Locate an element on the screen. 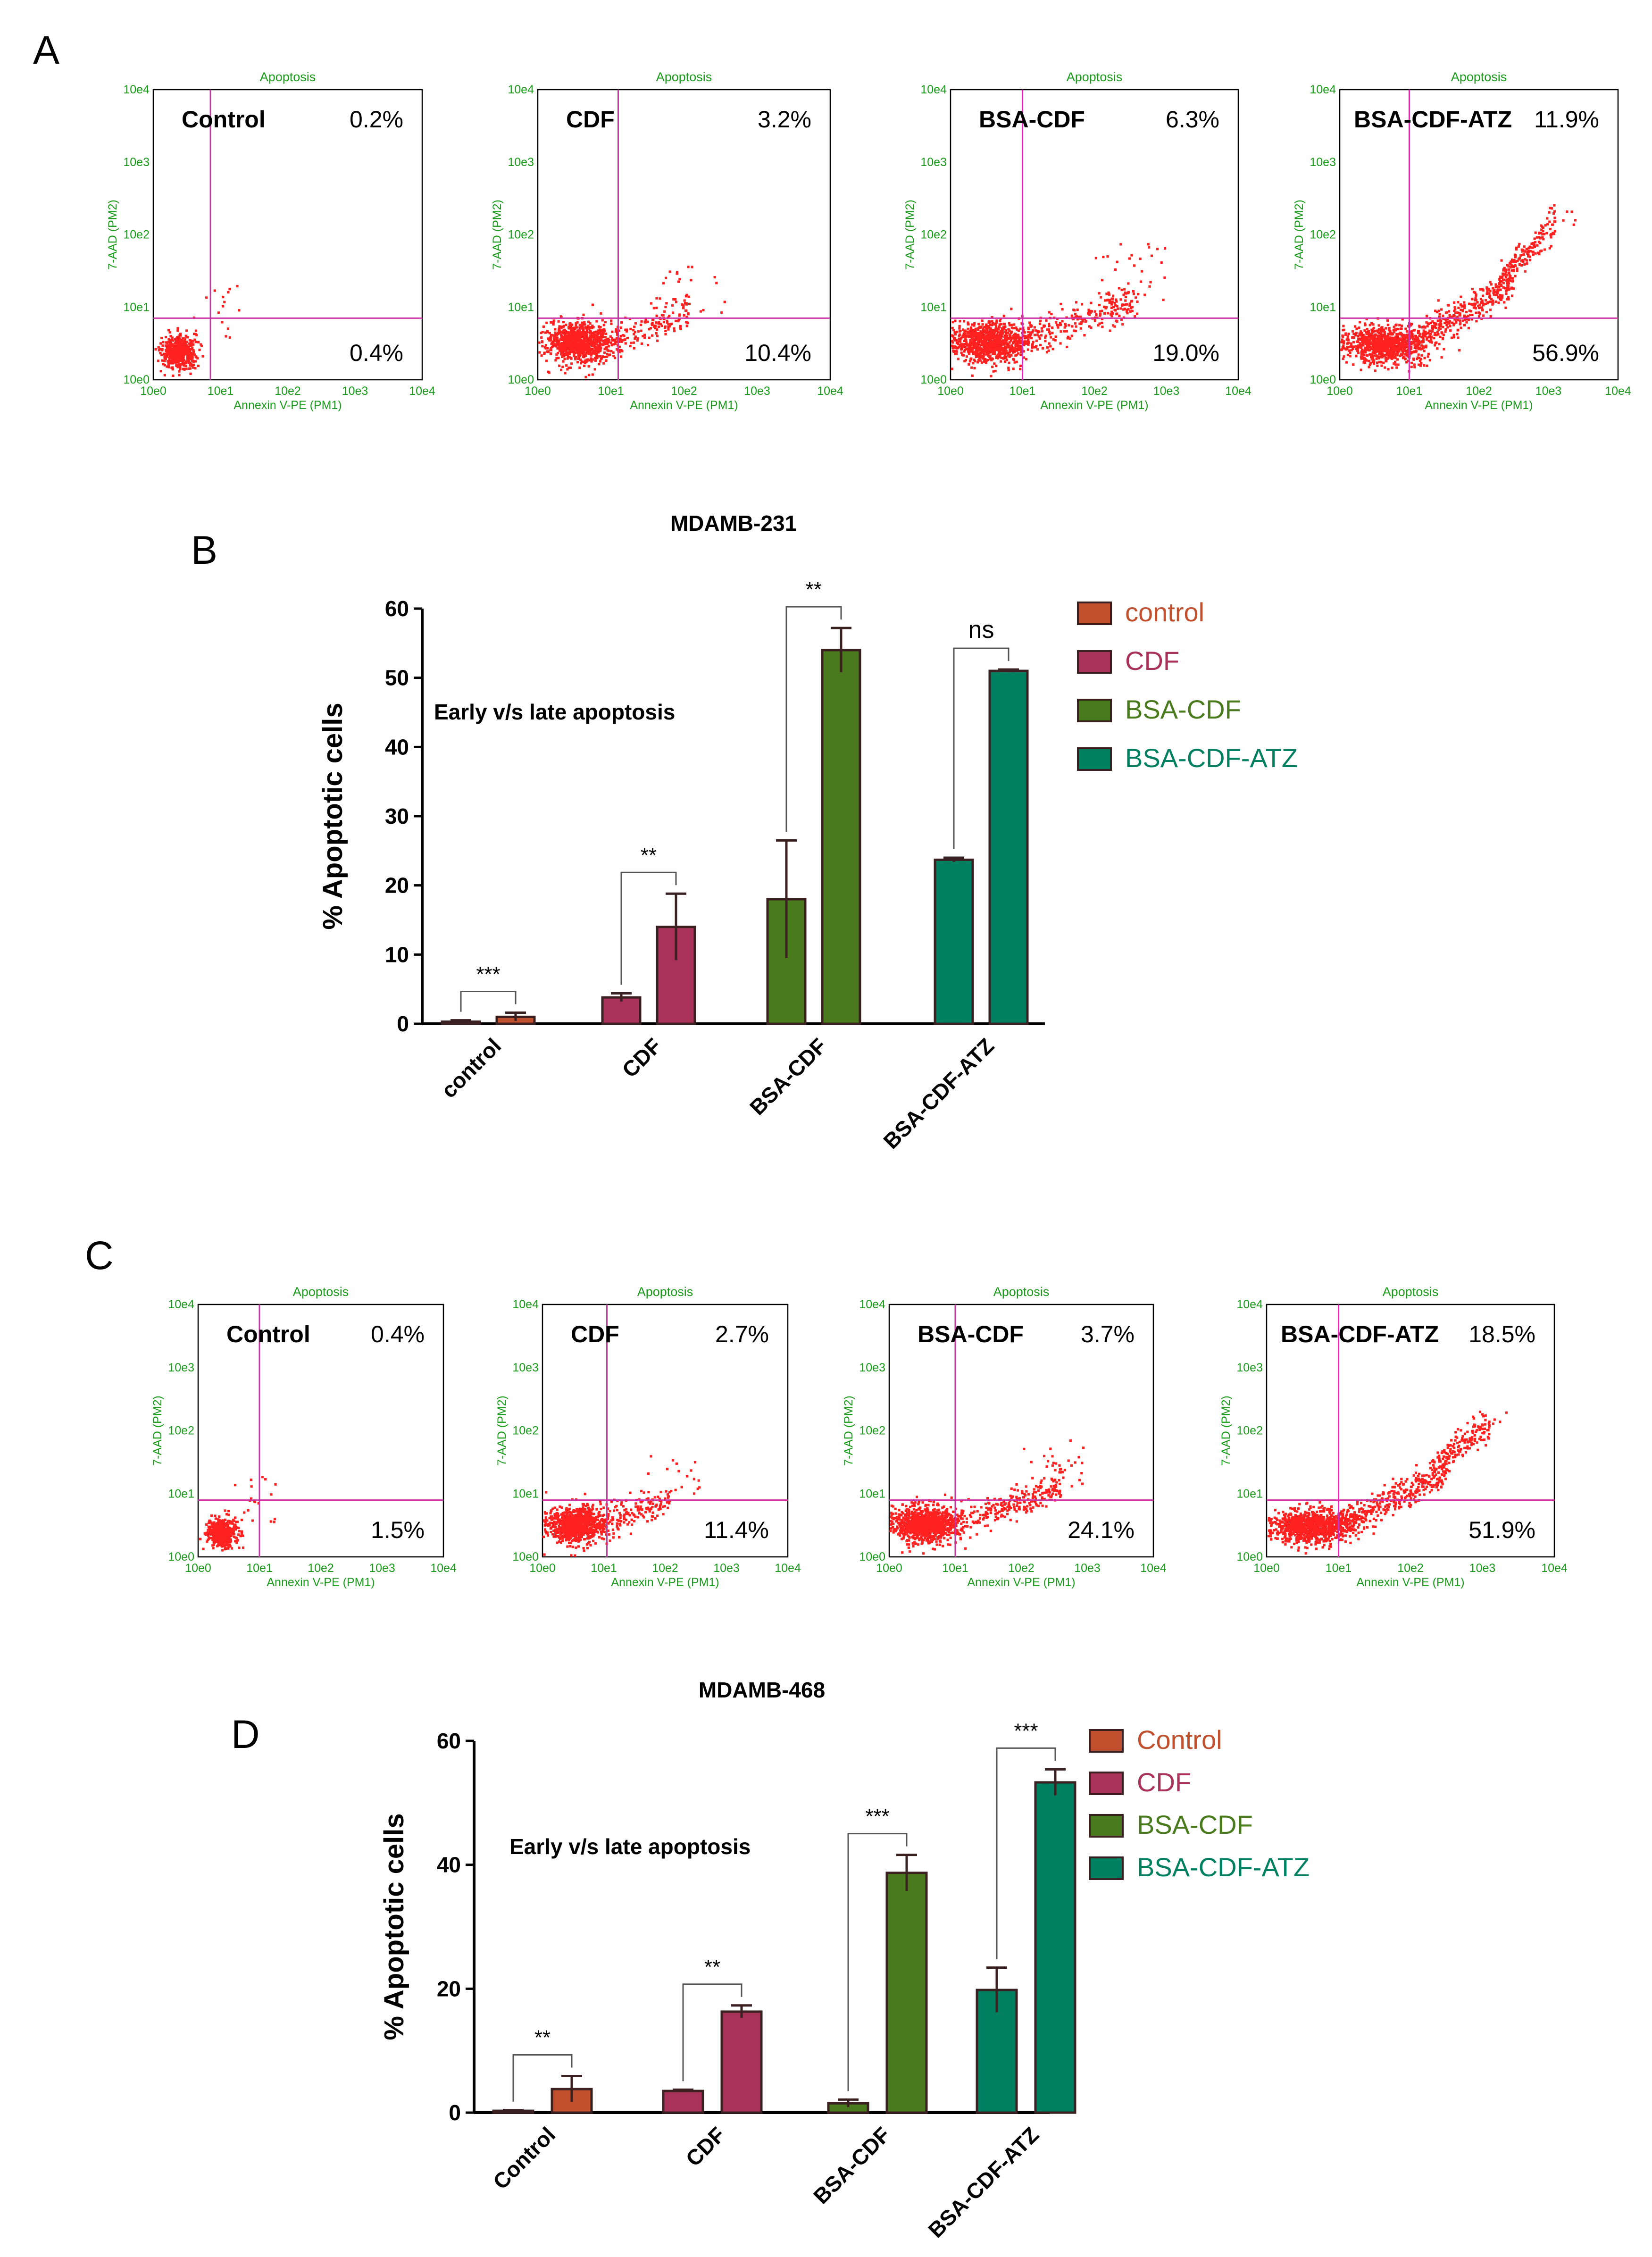 The width and height of the screenshot is (1652, 2257). flow-y-tick: 10e4 is located at coordinates (521, 89).